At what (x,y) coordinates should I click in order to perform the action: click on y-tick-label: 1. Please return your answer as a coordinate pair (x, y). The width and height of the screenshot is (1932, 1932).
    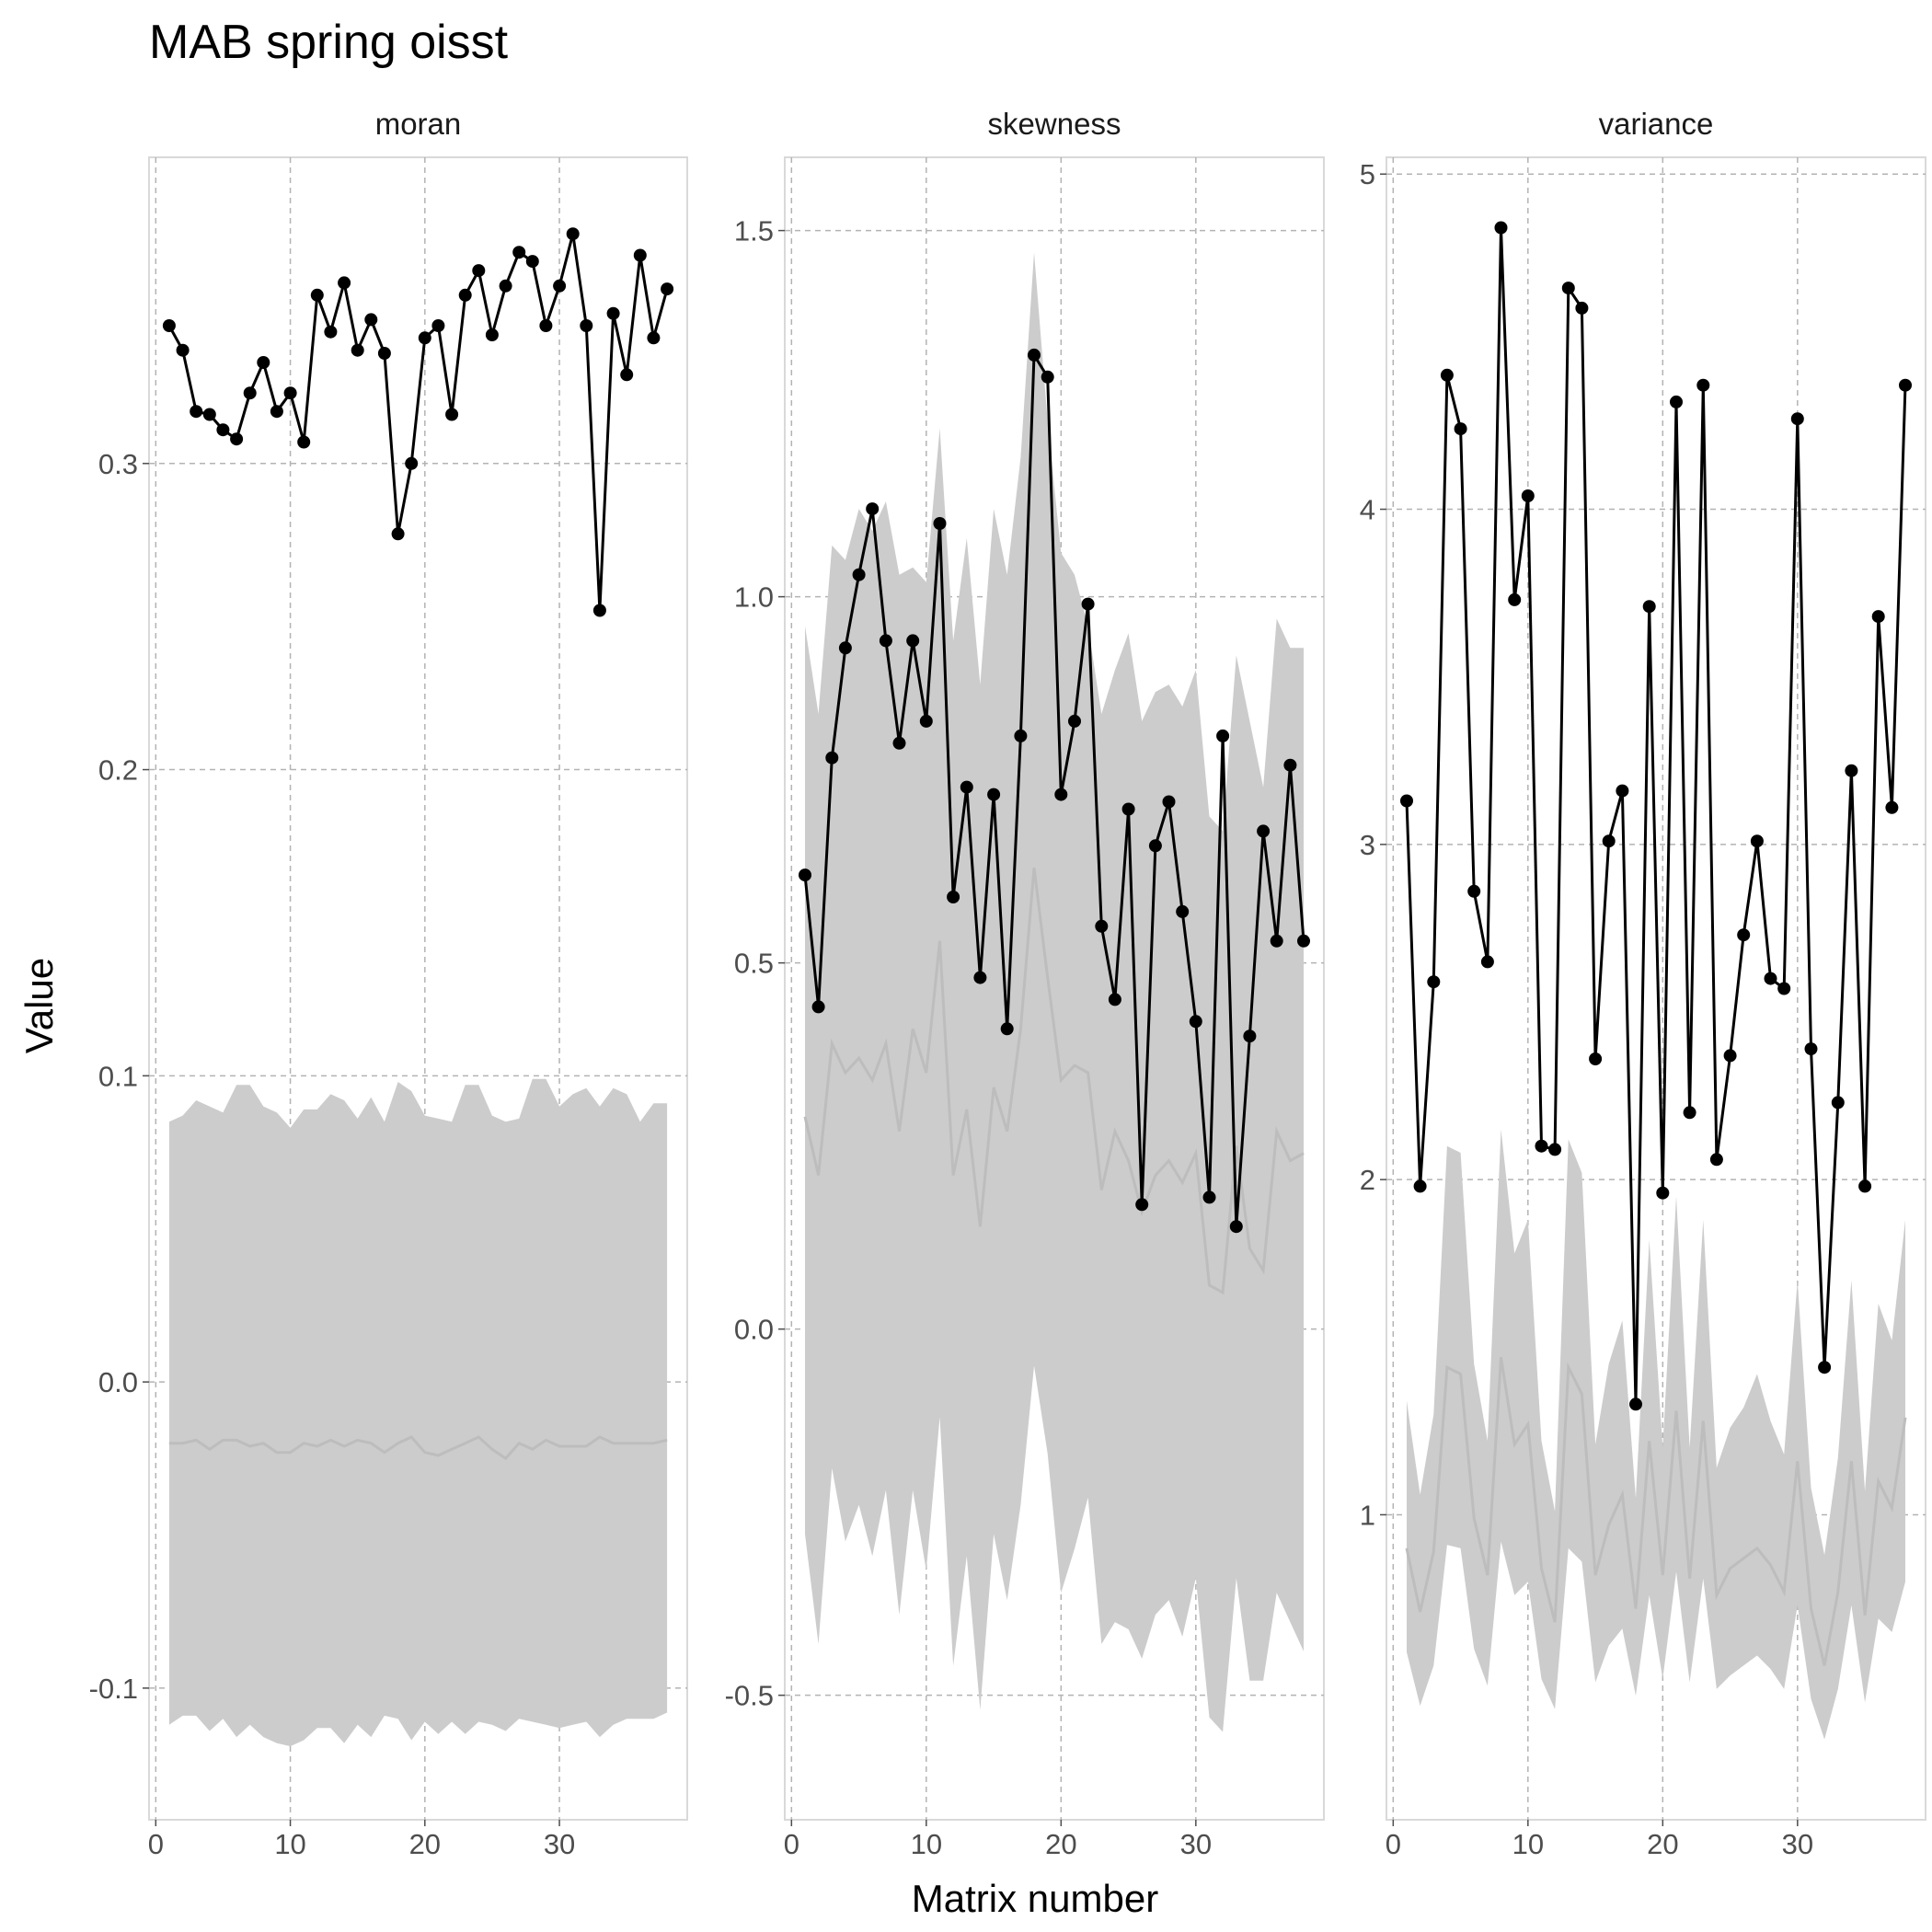
    Looking at the image, I should click on (1367, 1515).